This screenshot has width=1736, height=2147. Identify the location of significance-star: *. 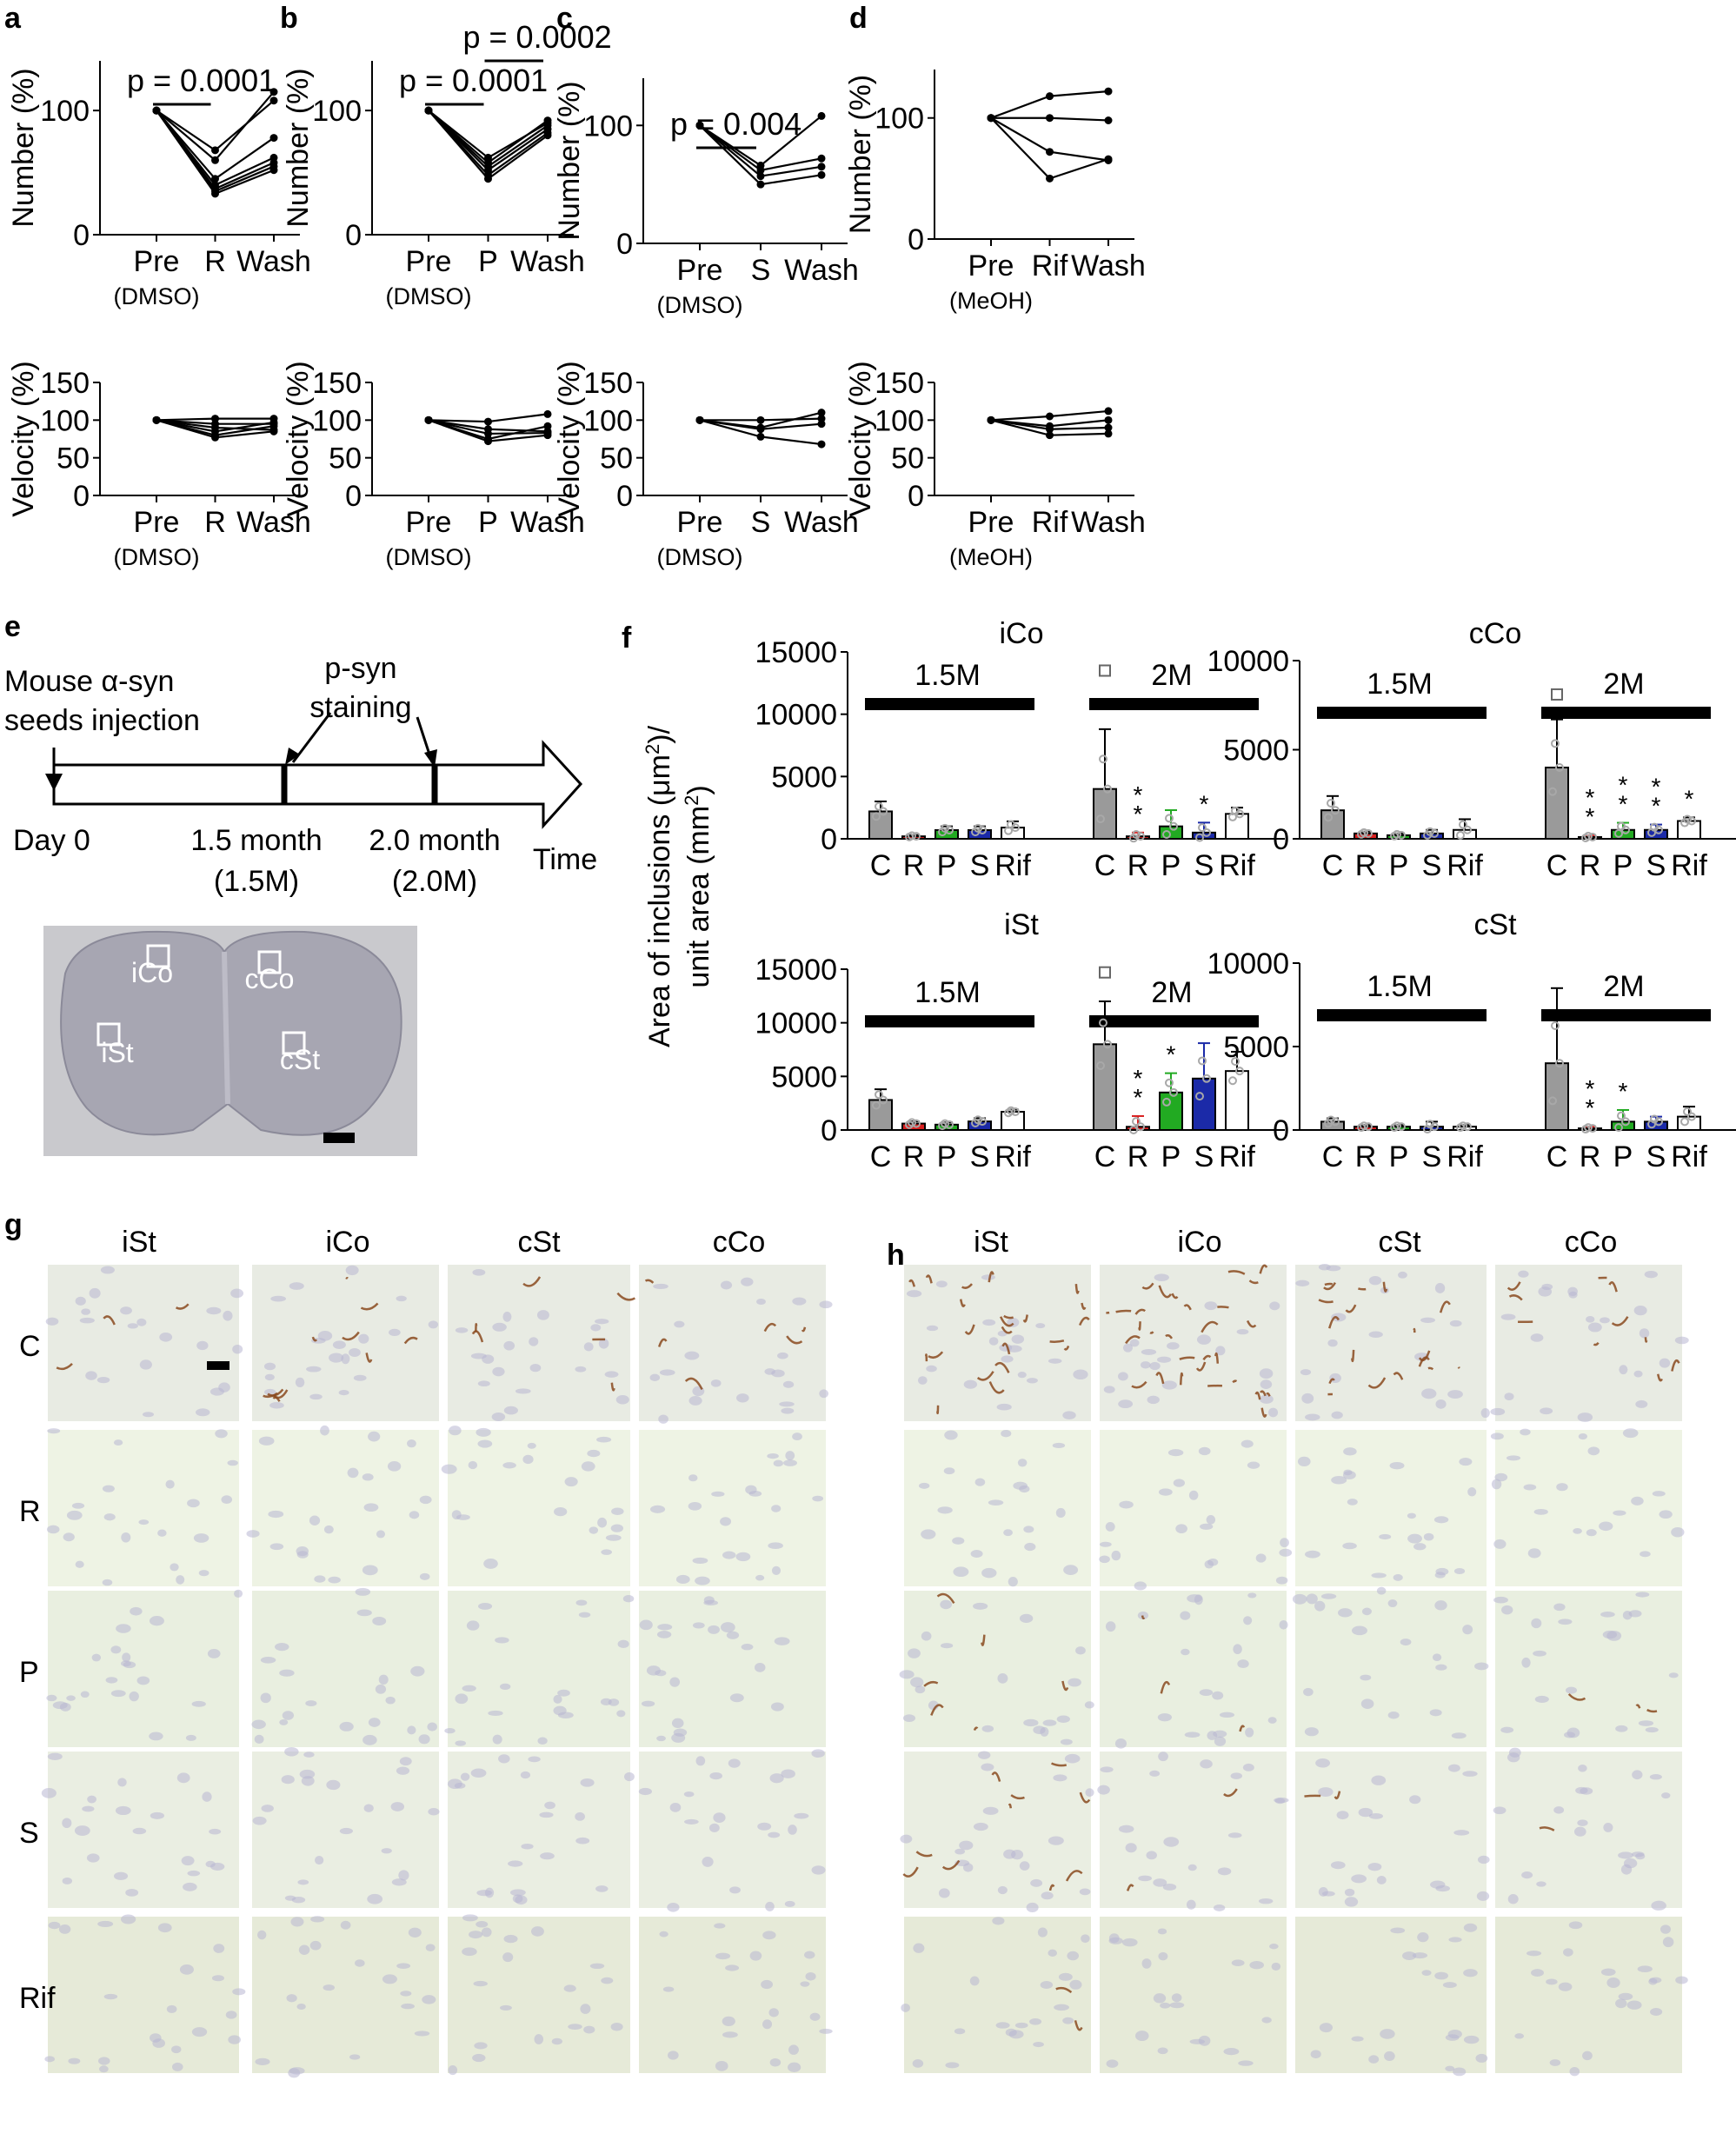
(1623, 804).